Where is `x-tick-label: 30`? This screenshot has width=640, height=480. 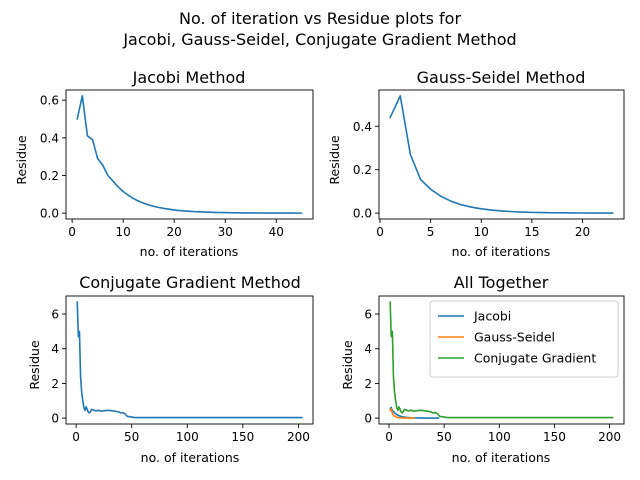
x-tick-label: 30 is located at coordinates (225, 232).